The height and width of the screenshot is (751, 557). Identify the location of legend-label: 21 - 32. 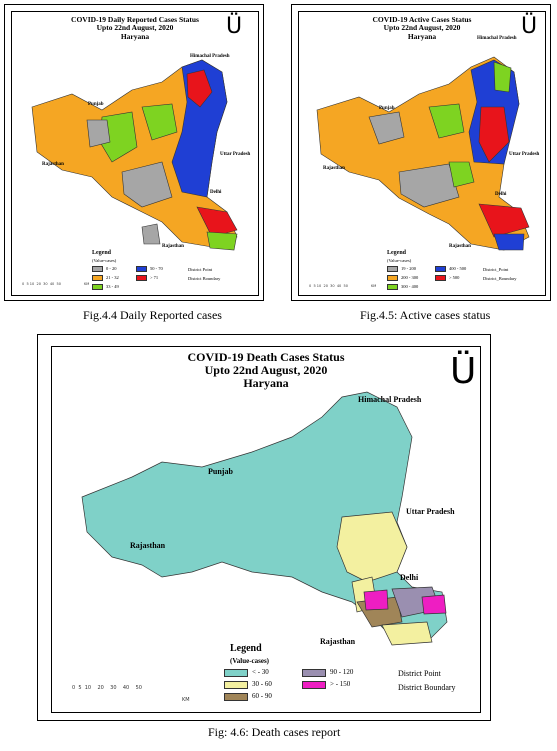
(112, 277).